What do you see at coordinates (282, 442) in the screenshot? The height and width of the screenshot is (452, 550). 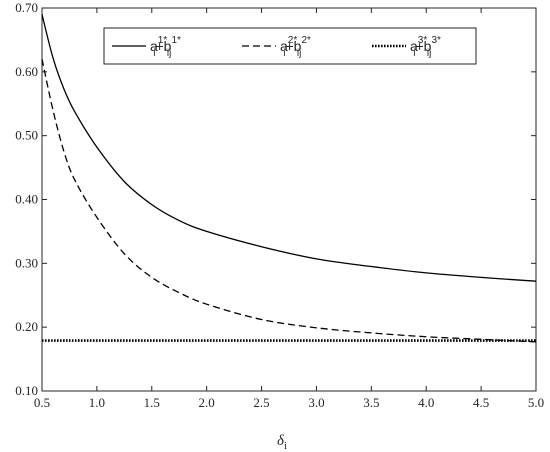 I see `x-axis-title: δi` at bounding box center [282, 442].